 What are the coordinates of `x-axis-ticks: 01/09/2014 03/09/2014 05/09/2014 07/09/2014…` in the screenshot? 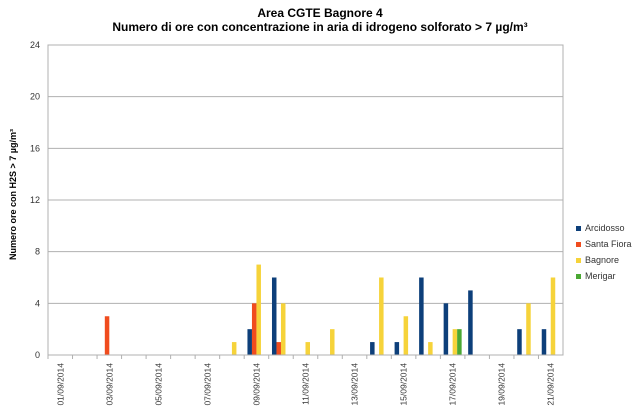 It's located at (301, 380).